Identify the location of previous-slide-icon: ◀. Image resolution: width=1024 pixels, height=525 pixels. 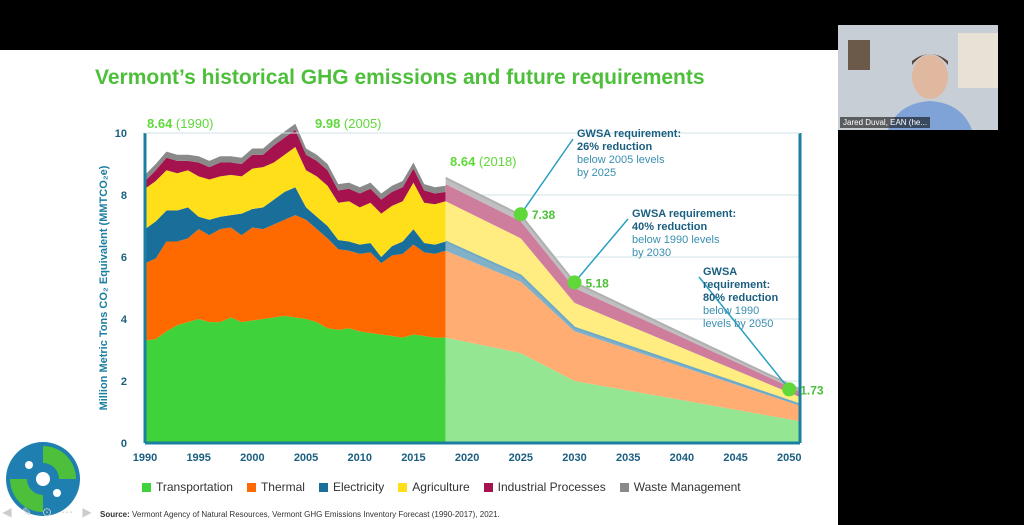
(7, 512).